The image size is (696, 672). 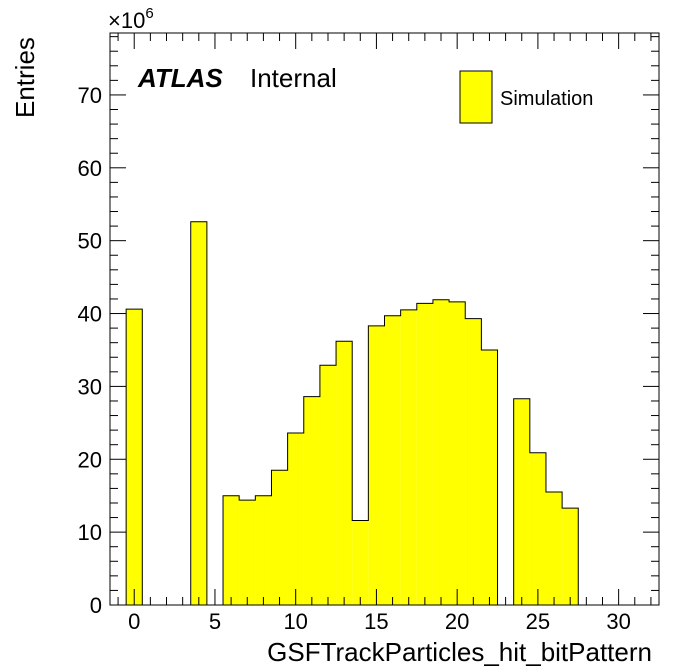 I want to click on x-tick-label: 20, so click(x=457, y=621).